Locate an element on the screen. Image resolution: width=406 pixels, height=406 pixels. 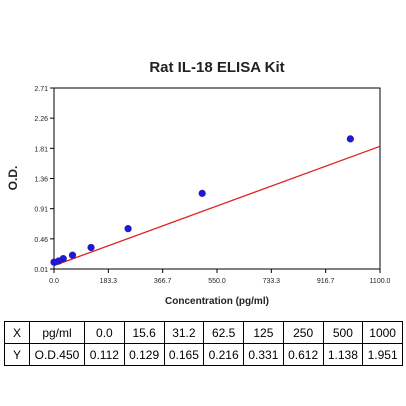
chart-title: Rat IL-18 ELISA Kit is located at coordinates (216, 67).